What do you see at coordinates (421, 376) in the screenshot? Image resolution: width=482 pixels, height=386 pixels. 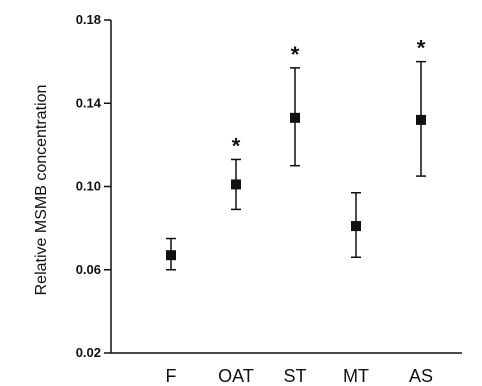 I see `x-category-label: AS` at bounding box center [421, 376].